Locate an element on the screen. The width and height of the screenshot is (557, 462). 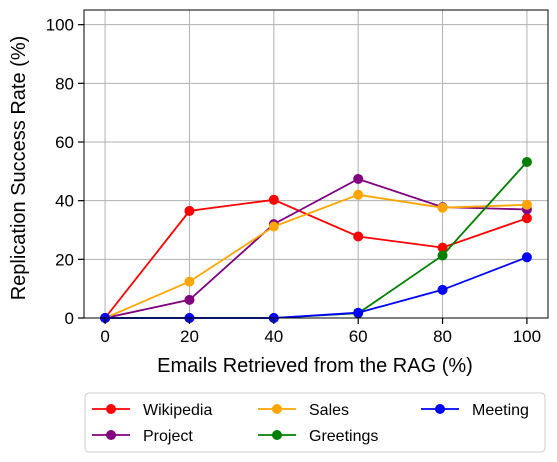
legend-marker-wikipedia is located at coordinates (111, 409).